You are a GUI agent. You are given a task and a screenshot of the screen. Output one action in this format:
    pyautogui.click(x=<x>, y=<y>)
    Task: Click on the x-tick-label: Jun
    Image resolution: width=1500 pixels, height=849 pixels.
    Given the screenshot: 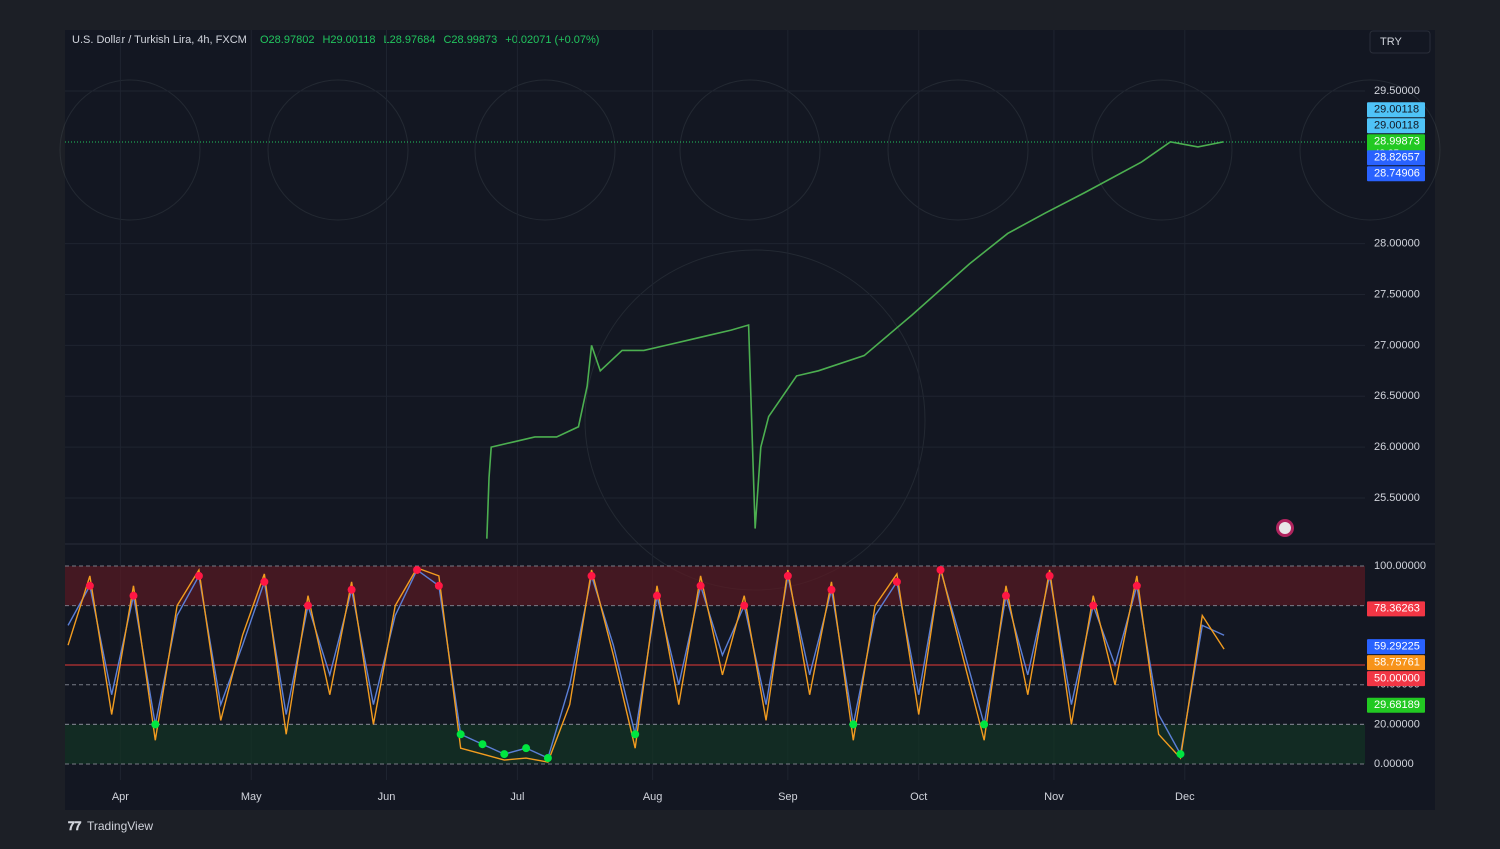 What is the action you would take?
    pyautogui.click(x=387, y=797)
    